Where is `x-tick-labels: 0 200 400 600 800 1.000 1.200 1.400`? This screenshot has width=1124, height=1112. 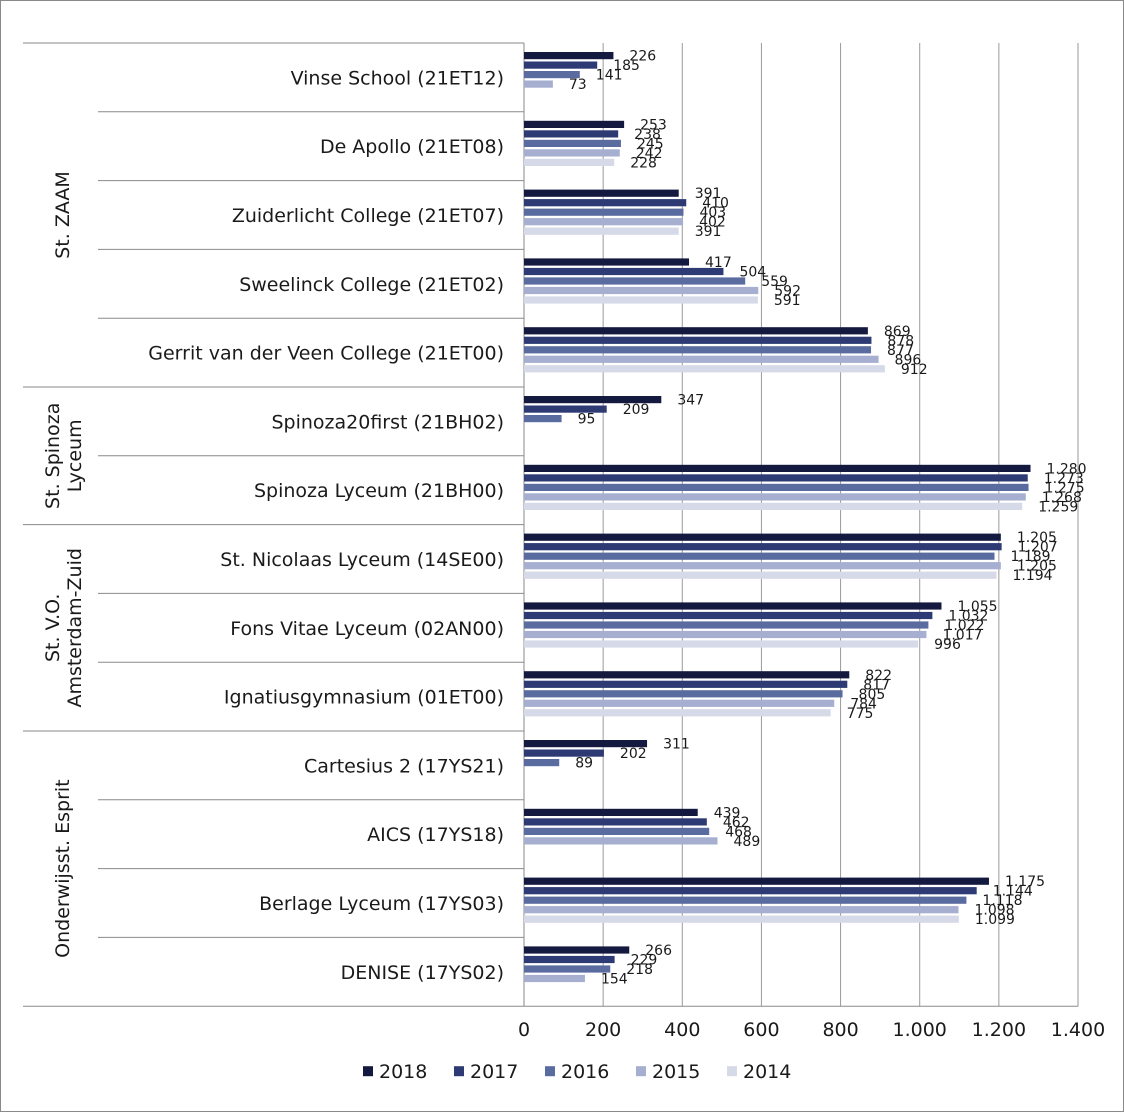 x-tick-labels: 0 200 400 600 800 1.000 1.200 1.400 is located at coordinates (811, 1030).